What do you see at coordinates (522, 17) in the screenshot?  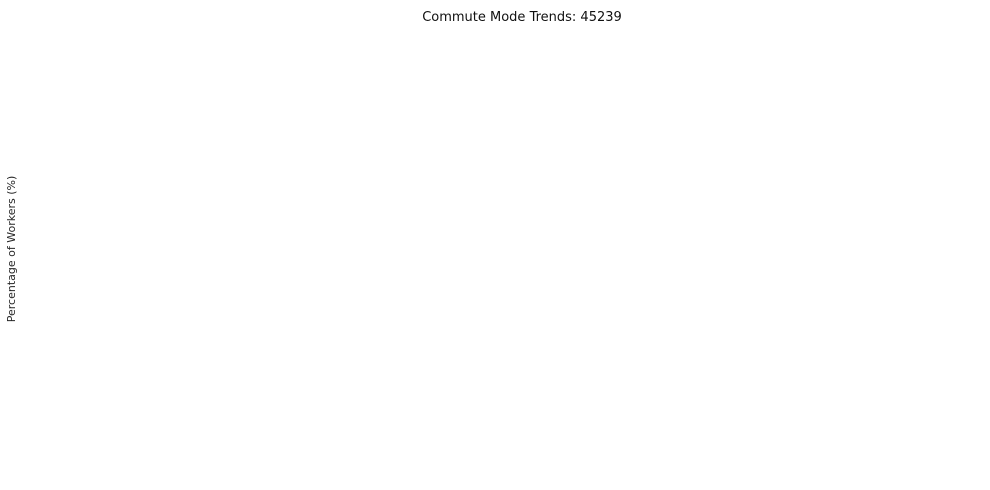 I see `chart-title: Commute Mode Trends: 45239` at bounding box center [522, 17].